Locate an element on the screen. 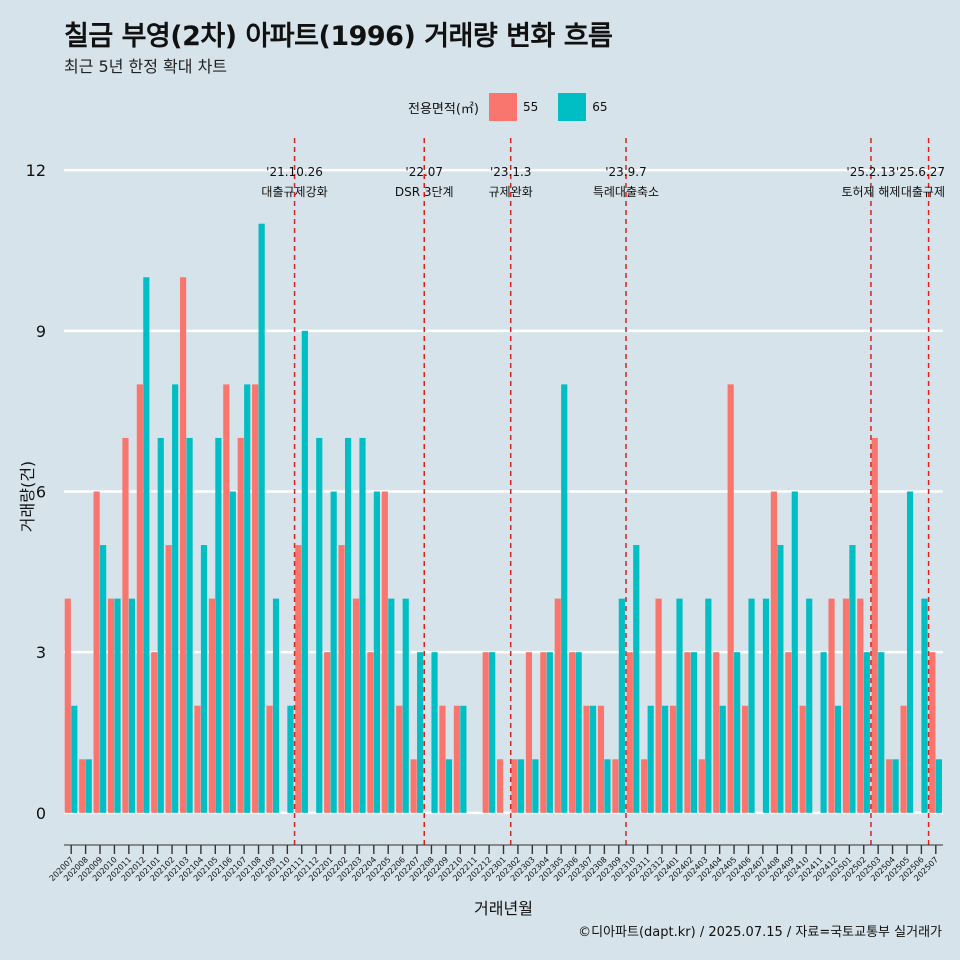 The height and width of the screenshot is (960, 960). y-tick-label: 12 is located at coordinates (36, 170).